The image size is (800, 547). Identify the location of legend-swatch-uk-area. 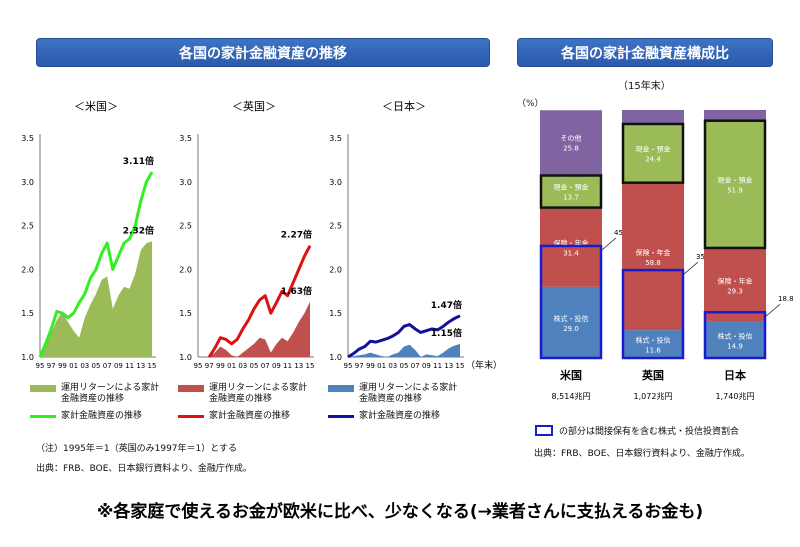
(191, 388).